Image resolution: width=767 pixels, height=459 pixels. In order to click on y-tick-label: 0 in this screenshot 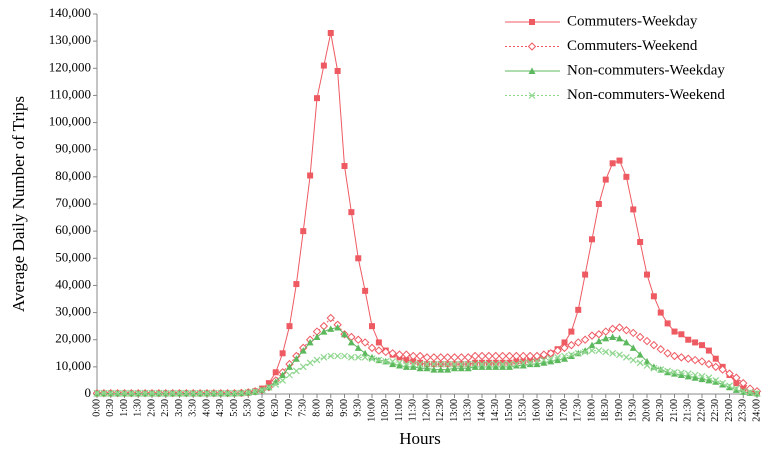, I will do `click(88, 392)`.